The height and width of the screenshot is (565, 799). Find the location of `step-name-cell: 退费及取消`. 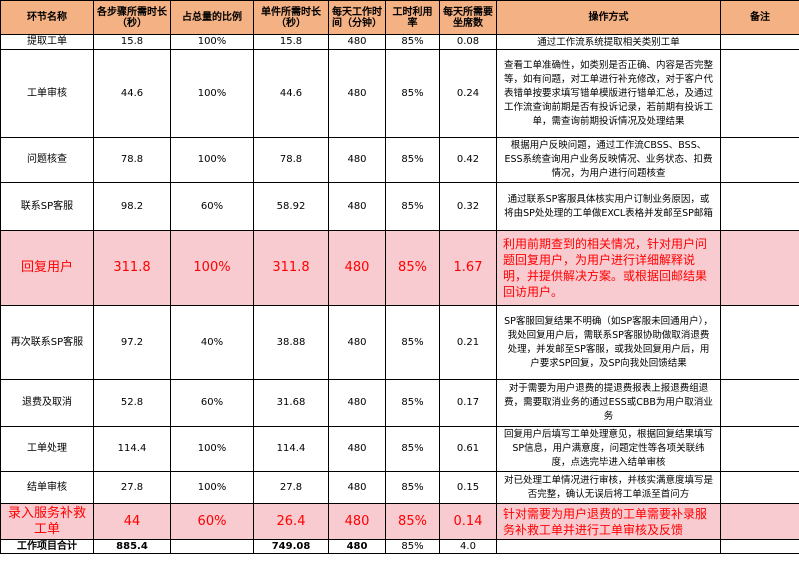

step-name-cell: 退费及取消 is located at coordinates (47, 403).